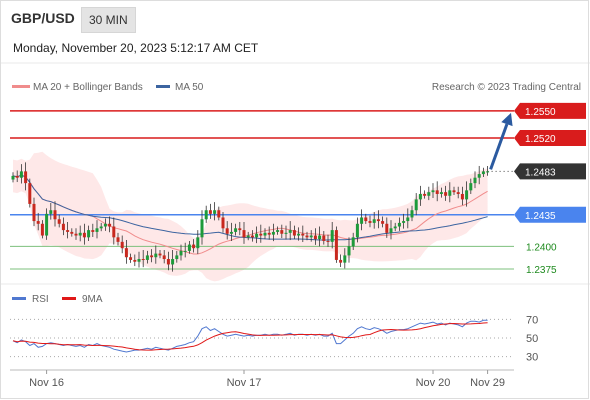 The height and width of the screenshot is (400, 590). What do you see at coordinates (433, 383) in the screenshot?
I see `x-tick-label: Nov 20` at bounding box center [433, 383].